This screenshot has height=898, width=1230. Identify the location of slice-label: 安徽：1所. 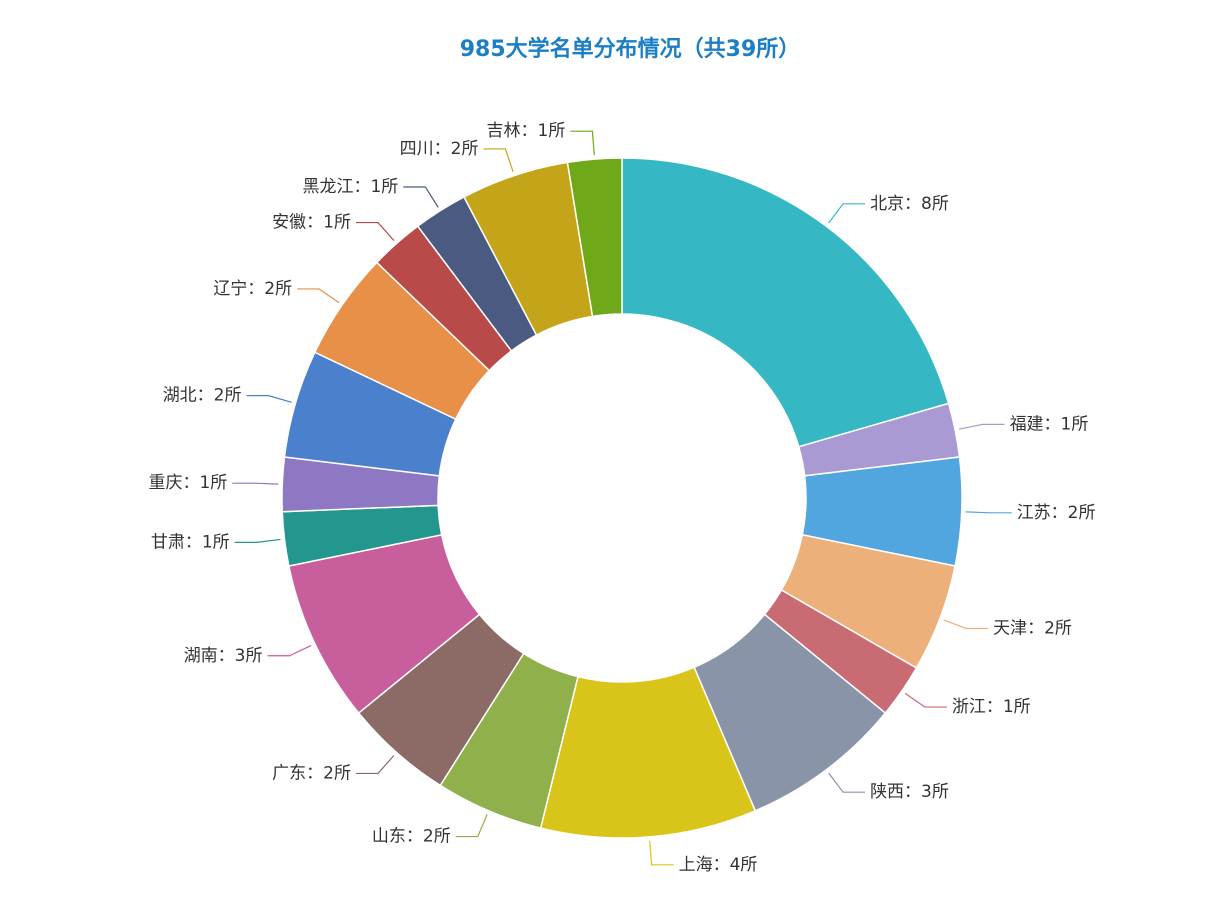
(311, 223).